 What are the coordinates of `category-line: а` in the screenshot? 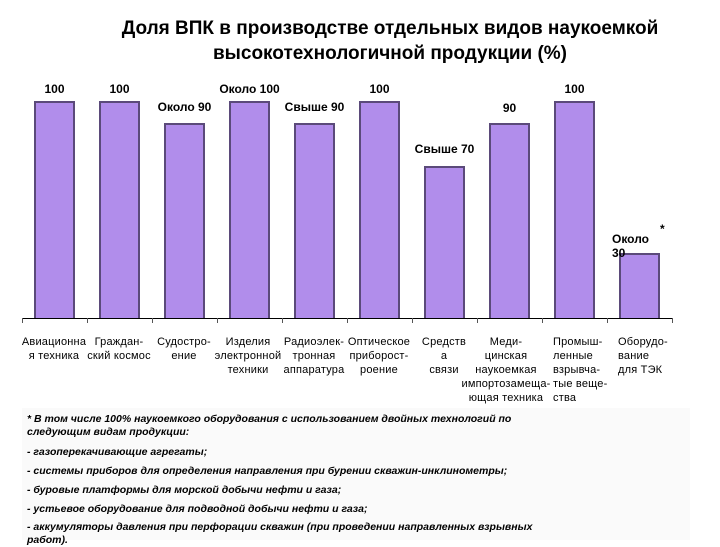 It's located at (444, 356).